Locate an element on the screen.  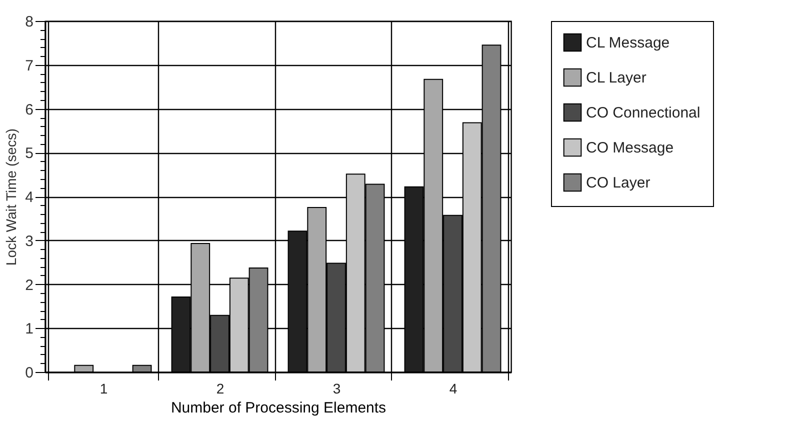
y-tick-label: 5 is located at coordinates (29, 153).